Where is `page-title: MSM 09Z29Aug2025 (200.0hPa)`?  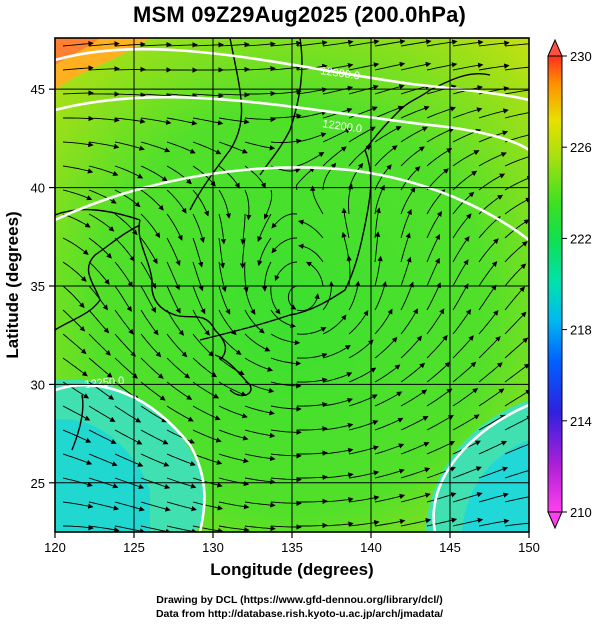
page-title: MSM 09Z29Aug2025 (200.0hPa) is located at coordinates (299, 14).